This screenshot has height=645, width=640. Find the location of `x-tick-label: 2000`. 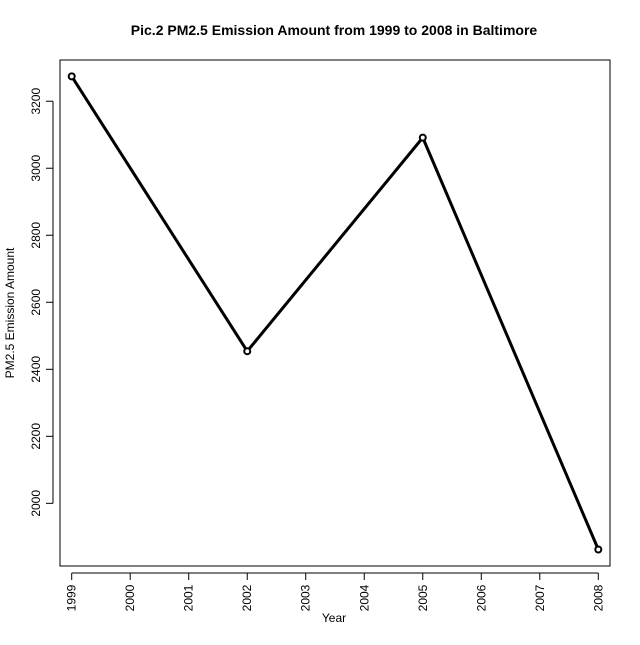

x-tick-label: 2000 is located at coordinates (130, 597).